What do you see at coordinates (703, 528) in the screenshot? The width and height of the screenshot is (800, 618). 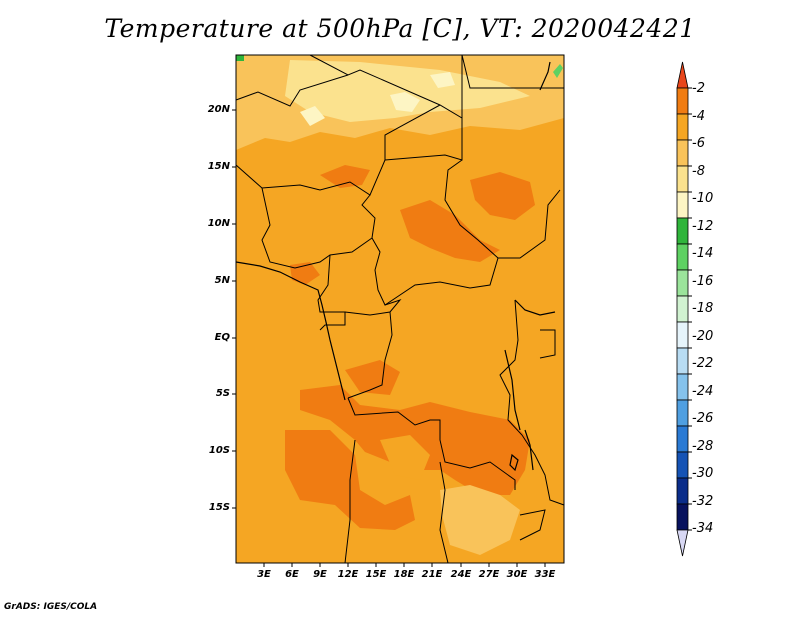 I see `colorbar-label: -34` at bounding box center [703, 528].